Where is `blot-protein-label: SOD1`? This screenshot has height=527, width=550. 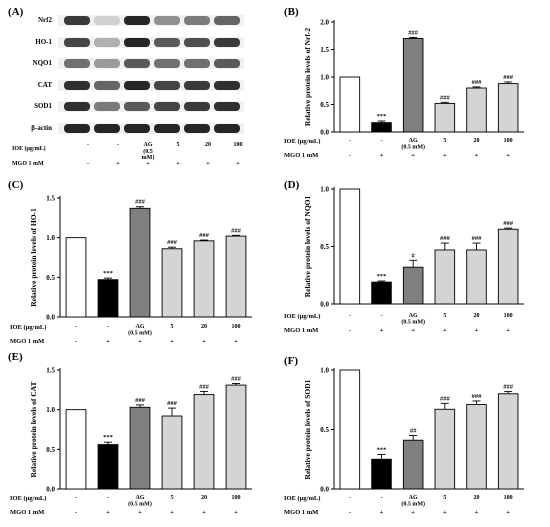
blot-protein-label: SOD1 is located at coordinates (43, 106).